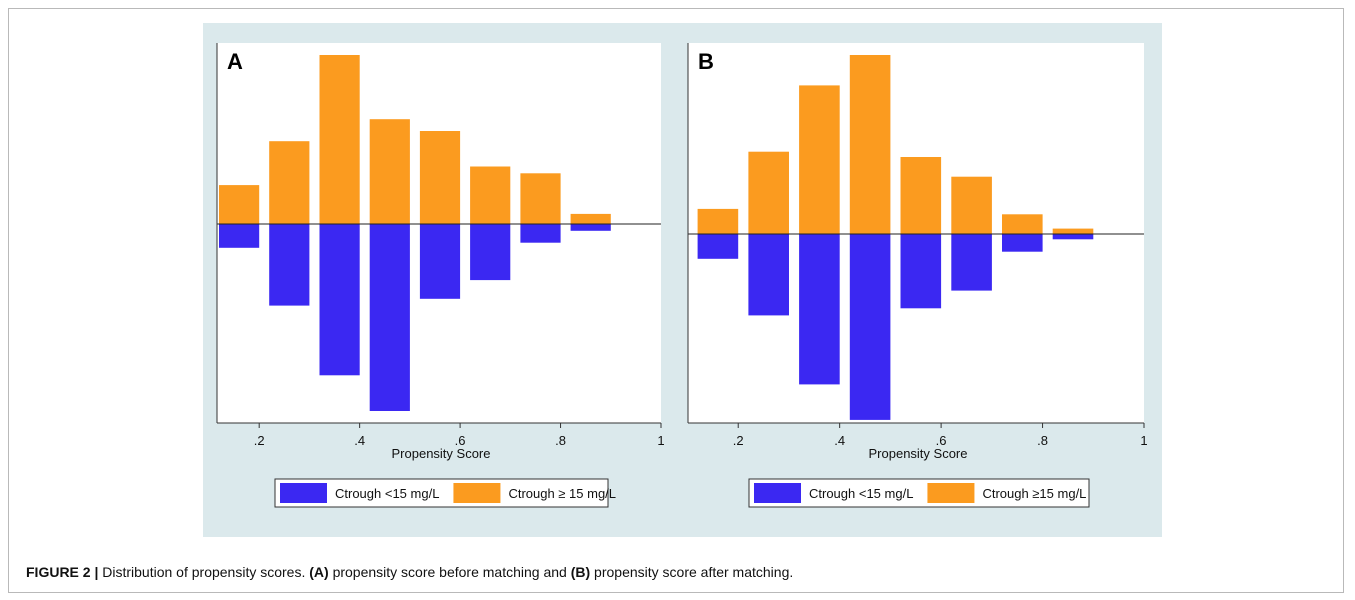  What do you see at coordinates (235, 61) in the screenshot?
I see `panel-label: A` at bounding box center [235, 61].